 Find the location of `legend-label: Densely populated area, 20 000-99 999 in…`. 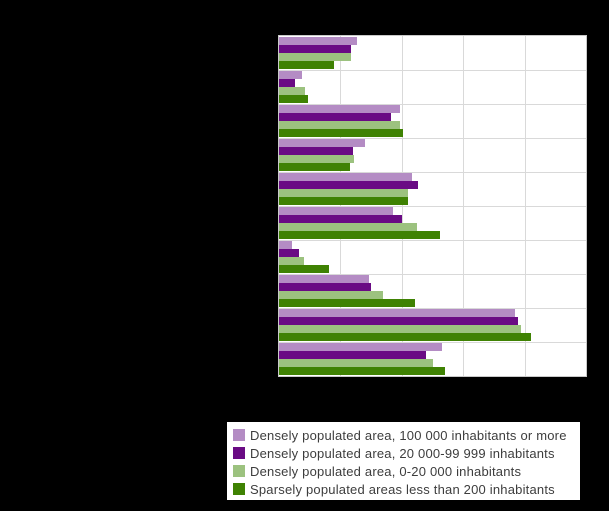

legend-label: Densely populated area, 20 000-99 999 in… is located at coordinates (402, 453).